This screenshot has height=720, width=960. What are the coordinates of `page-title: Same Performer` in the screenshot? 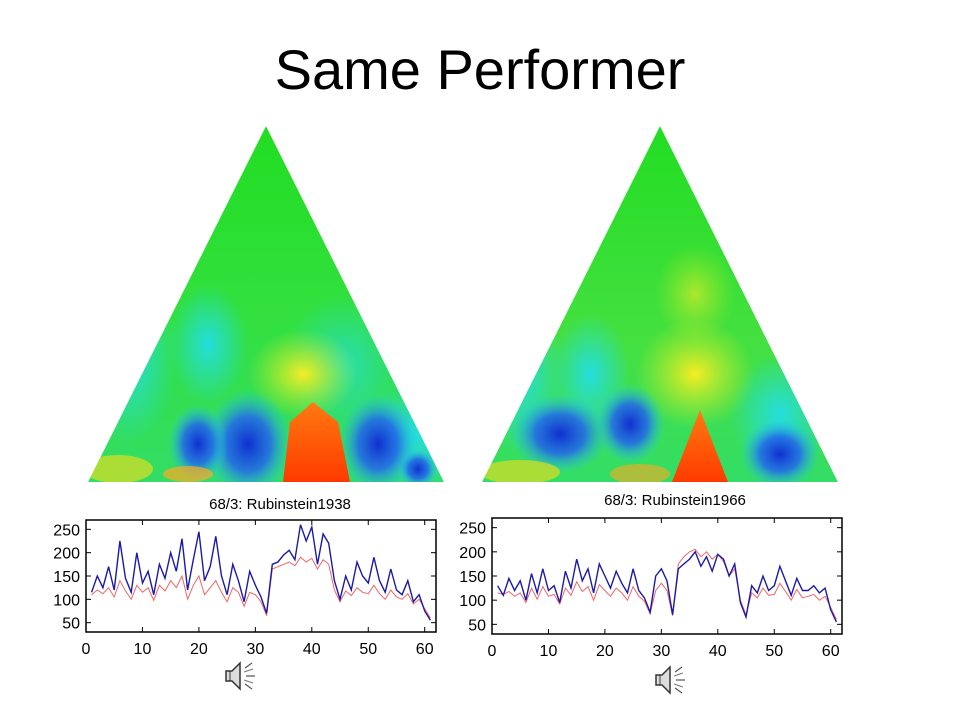 It's located at (480, 69).